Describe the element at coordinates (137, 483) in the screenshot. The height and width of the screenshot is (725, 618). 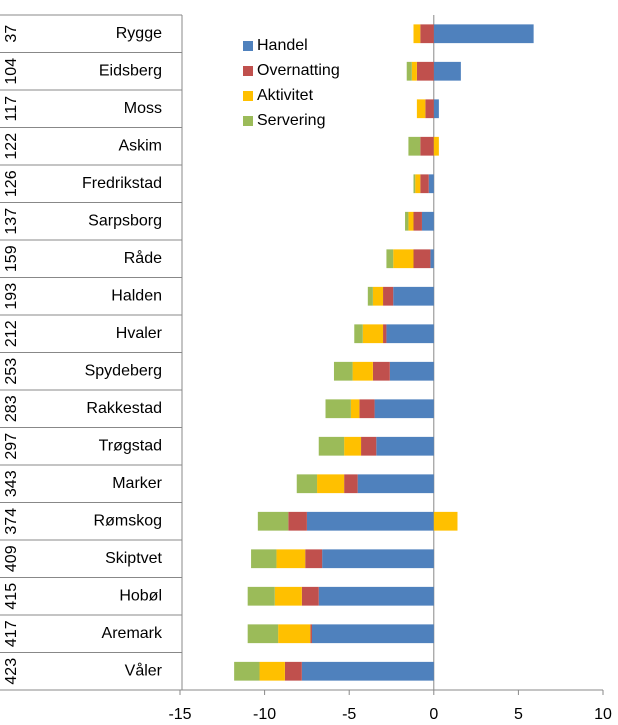
I see `category-label: Marker` at that location.